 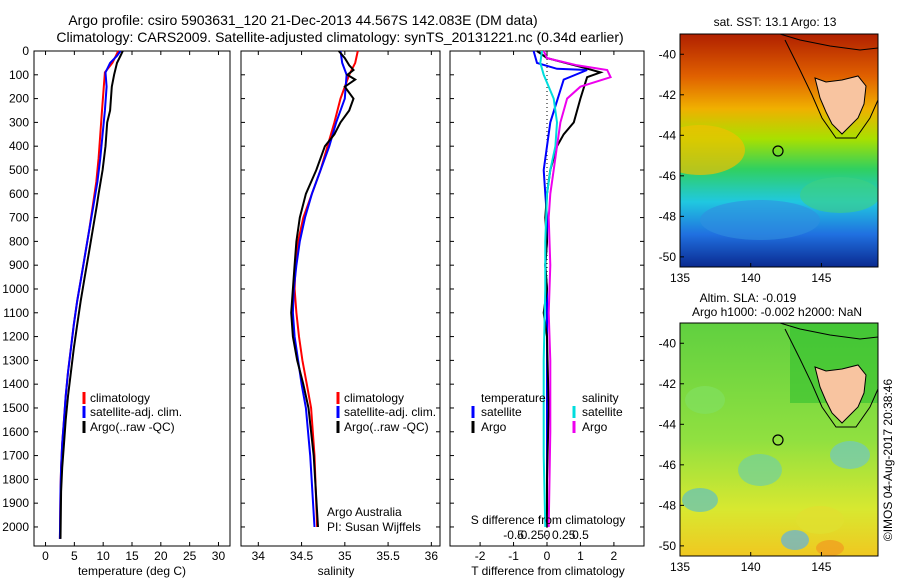 I want to click on s-diff-tick-label: -0.25, so click(x=531, y=535).